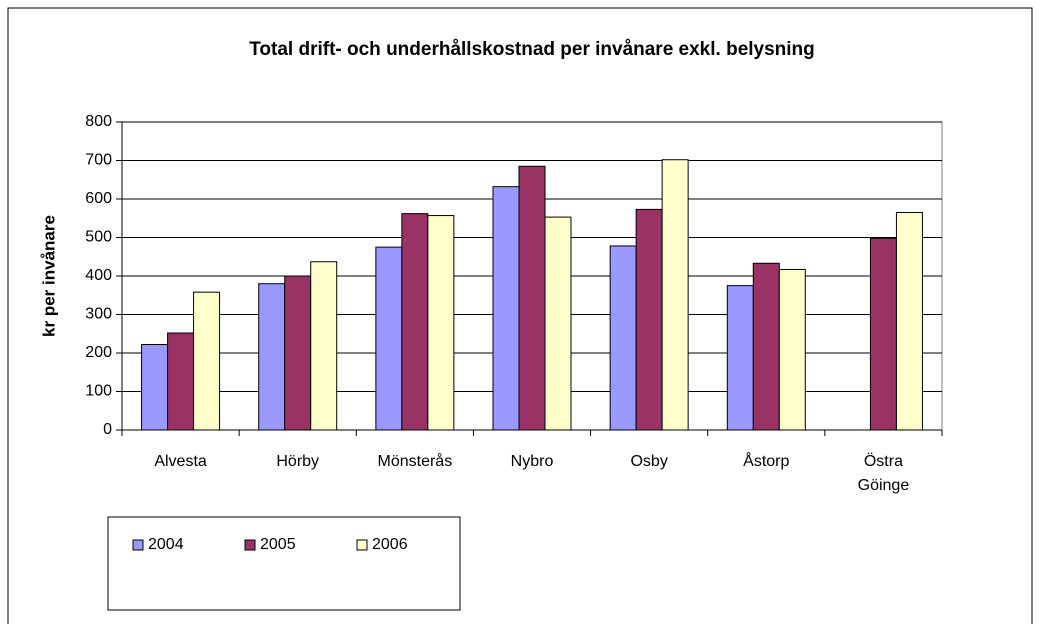 The height and width of the screenshot is (624, 1040). Describe the element at coordinates (415, 461) in the screenshot. I see `x-tick-label: Mönsterås` at that location.